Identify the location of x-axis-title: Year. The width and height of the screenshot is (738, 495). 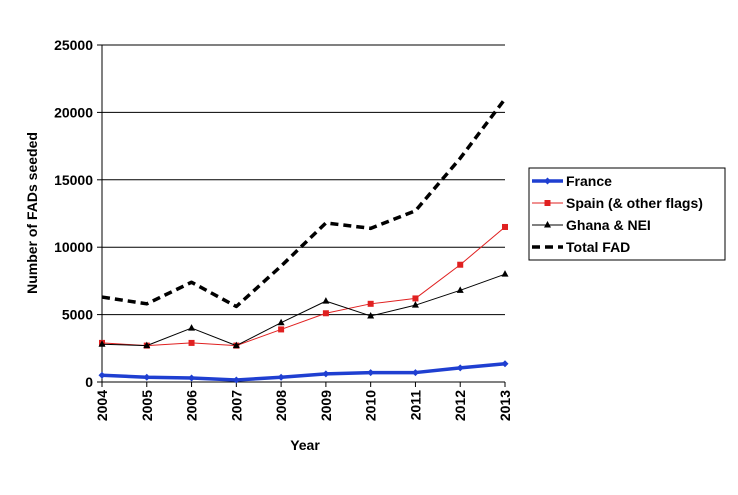
(305, 445).